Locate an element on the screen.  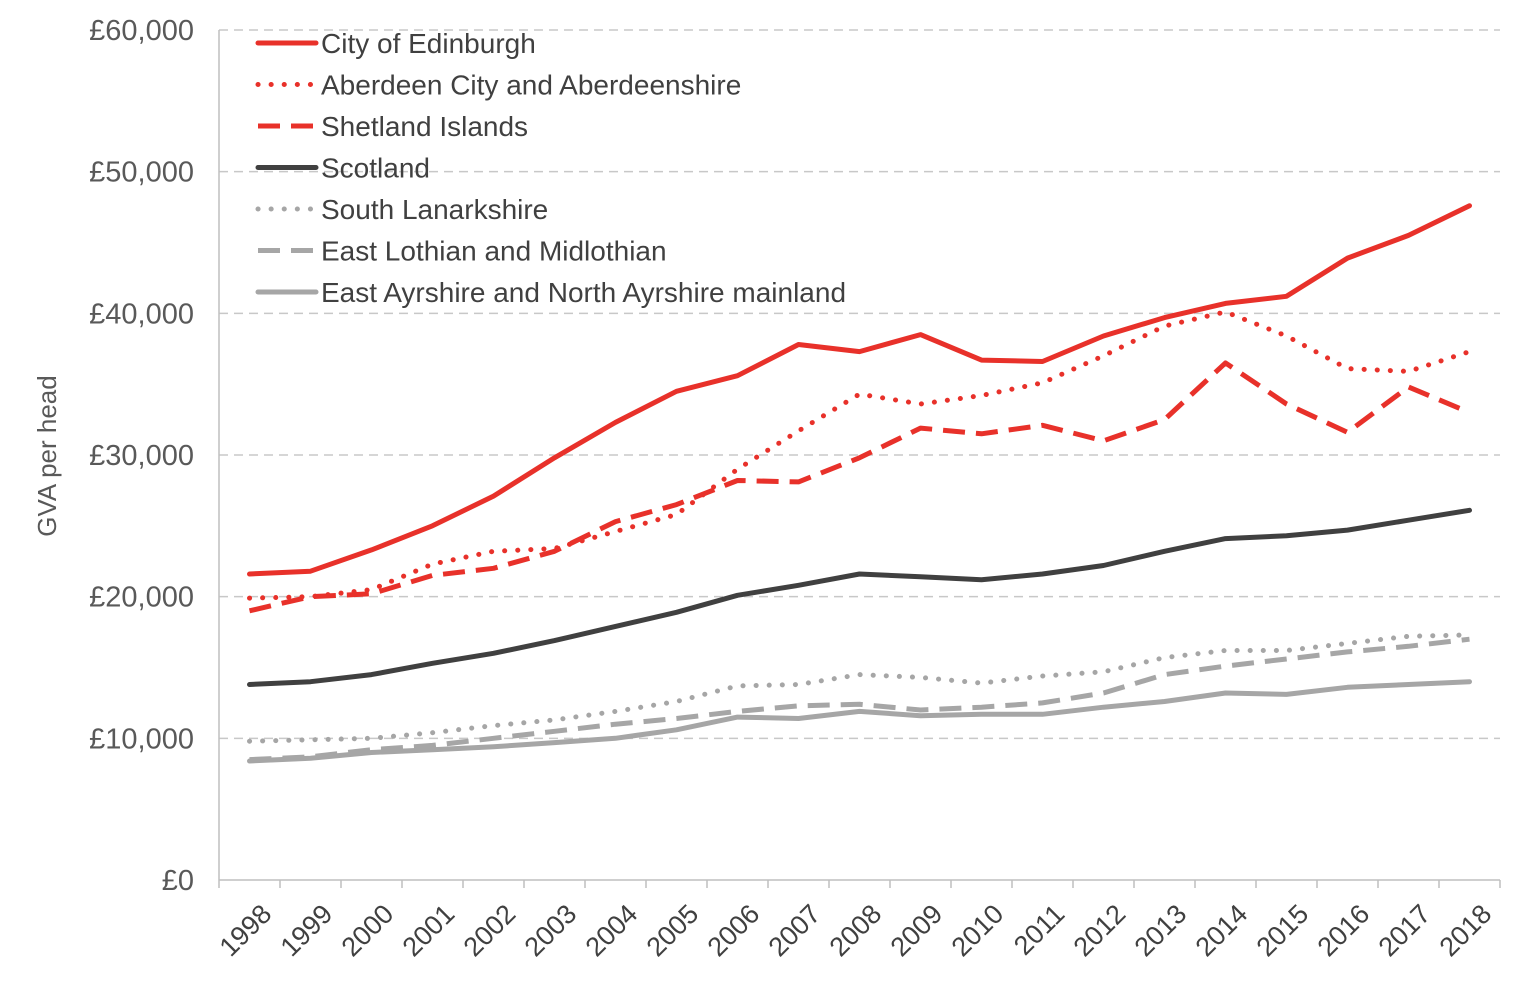
x-tick-label: 2017 is located at coordinates (1405, 931).